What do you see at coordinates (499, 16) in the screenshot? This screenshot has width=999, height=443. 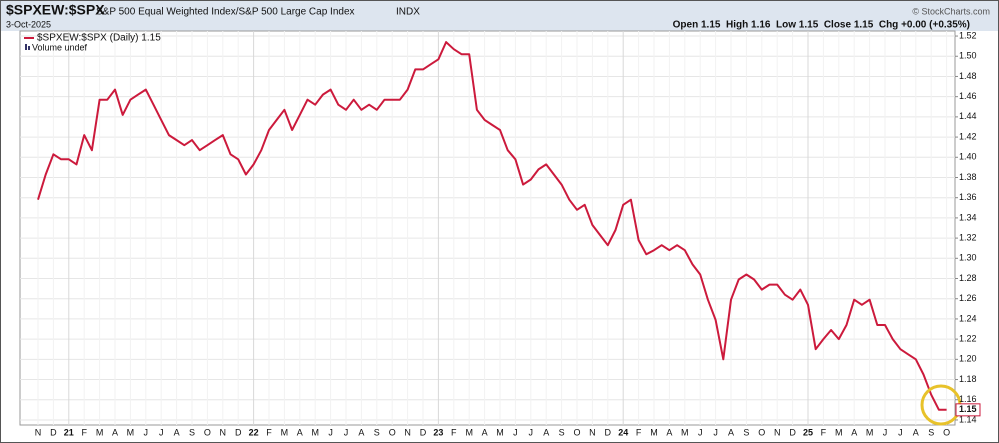 I see `header-band` at bounding box center [499, 16].